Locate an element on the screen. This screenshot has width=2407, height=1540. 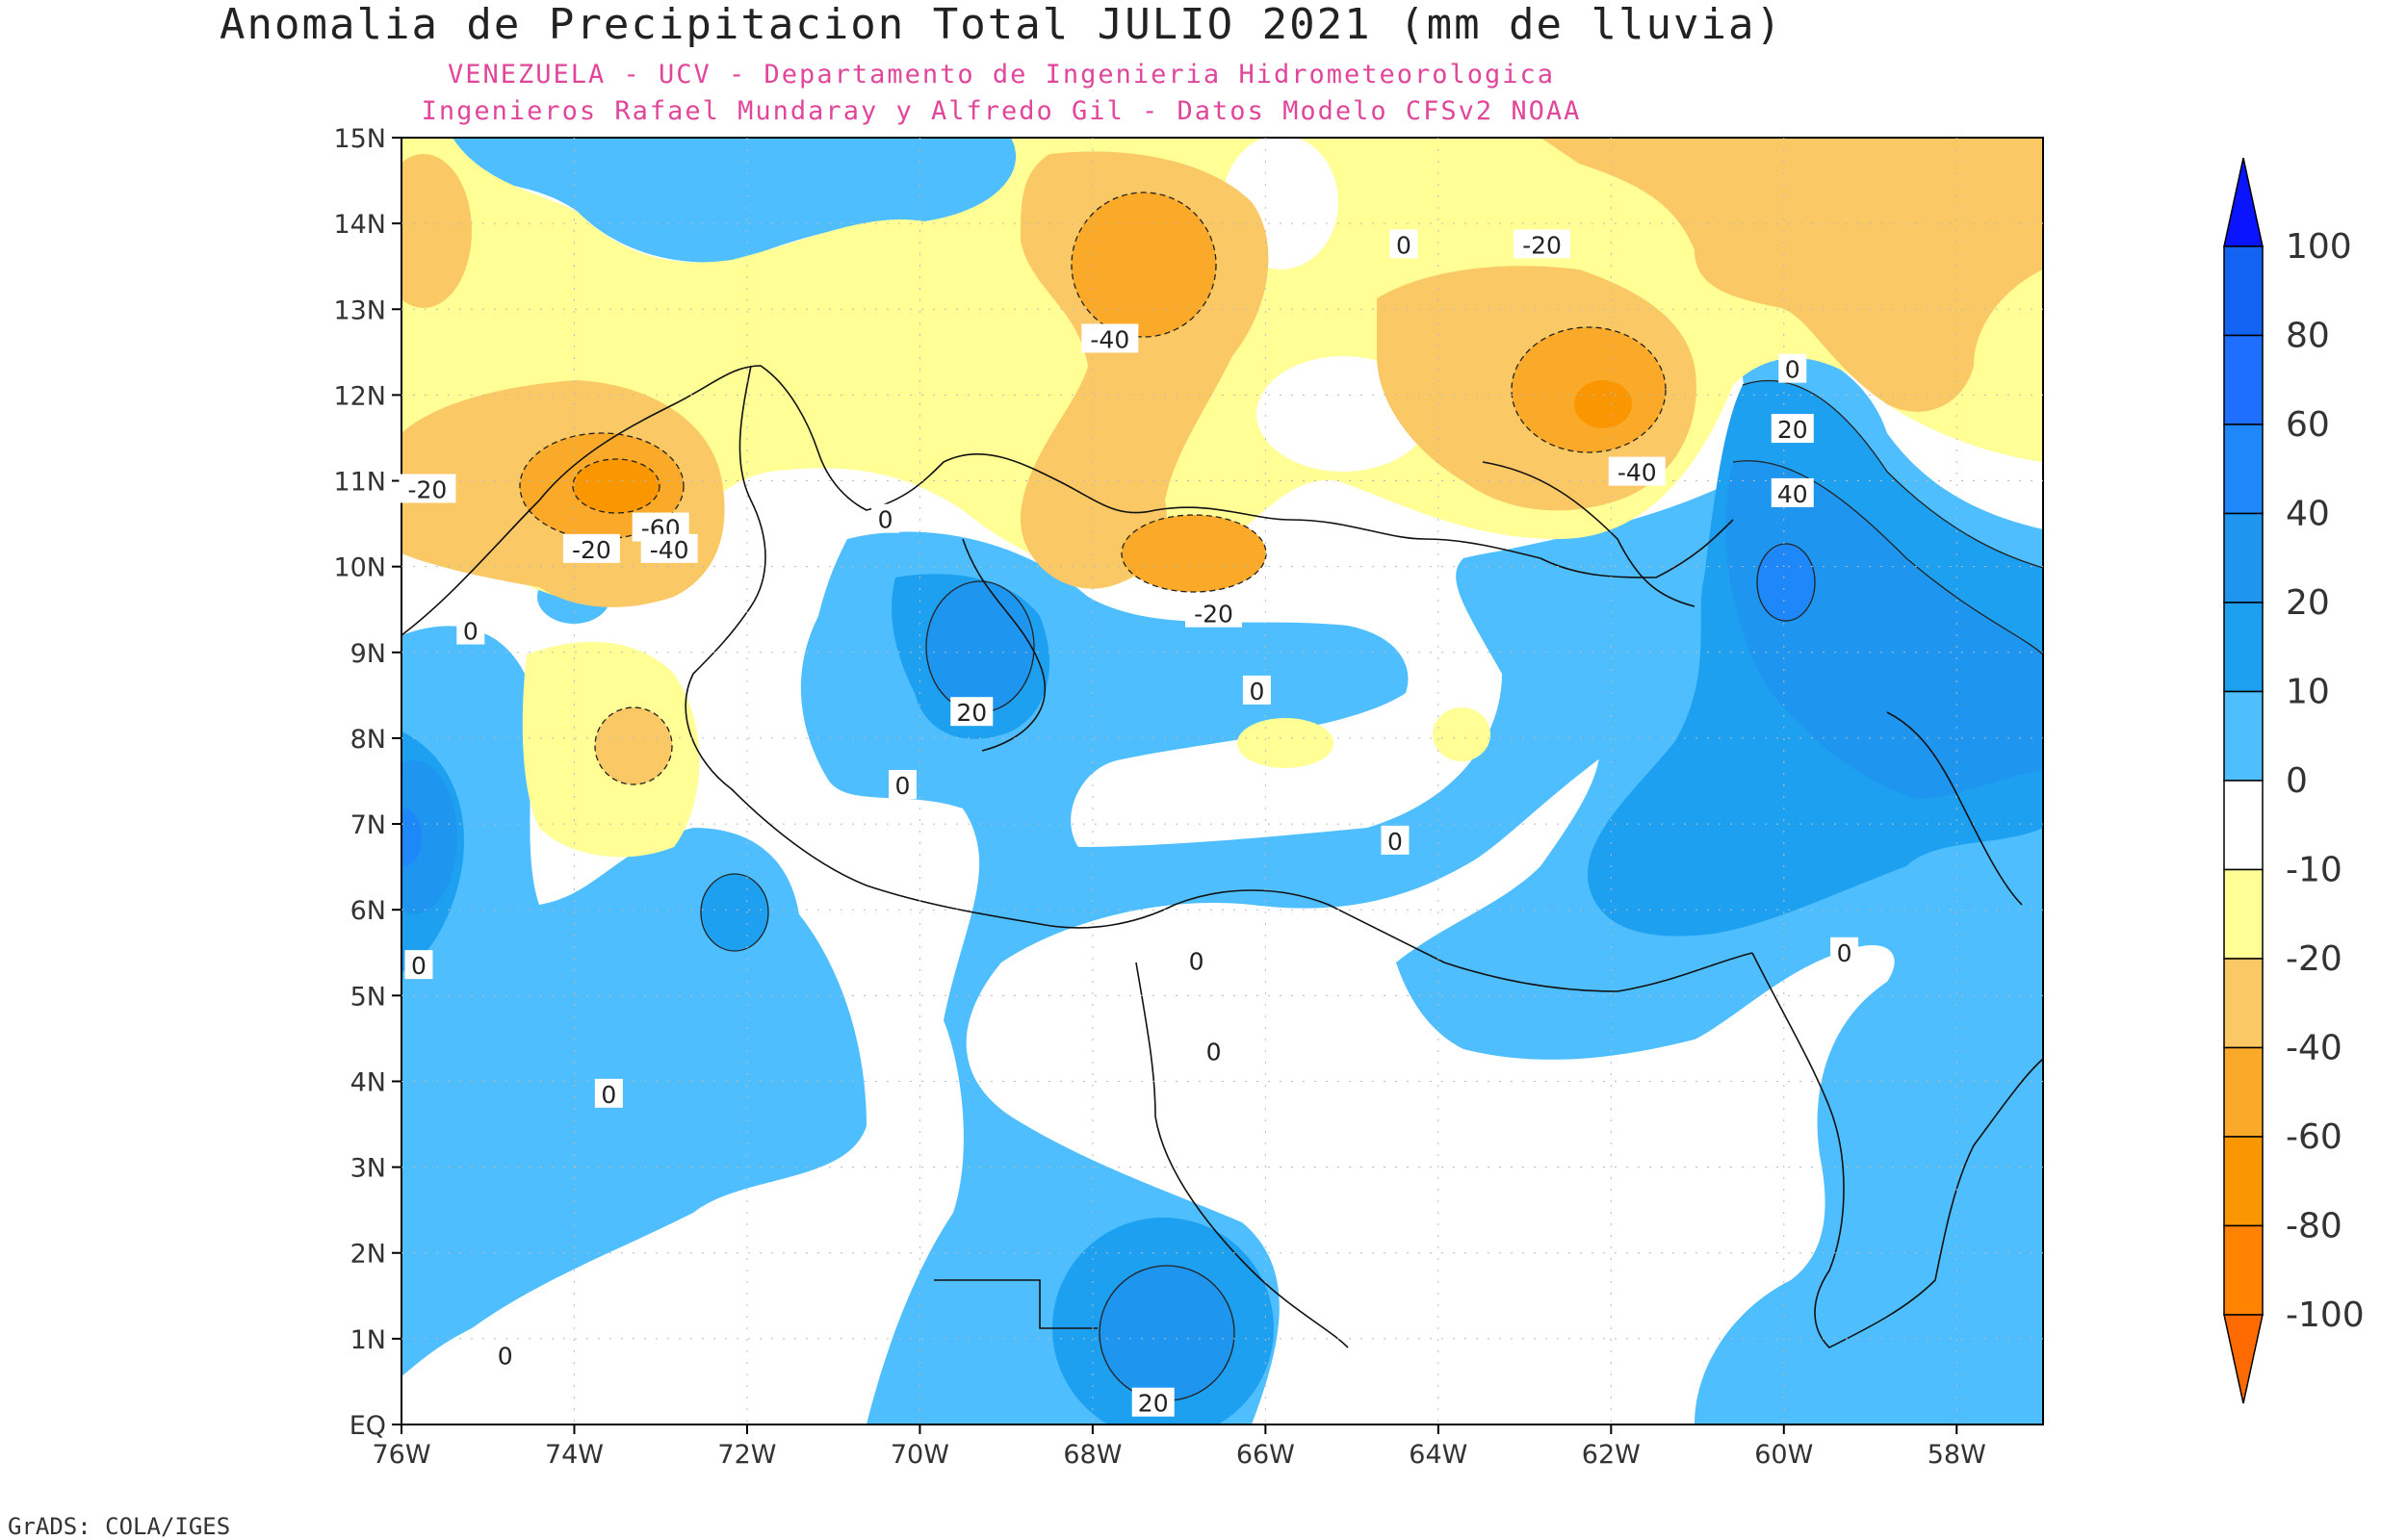
colorbar-label: 0 is located at coordinates (2297, 781).